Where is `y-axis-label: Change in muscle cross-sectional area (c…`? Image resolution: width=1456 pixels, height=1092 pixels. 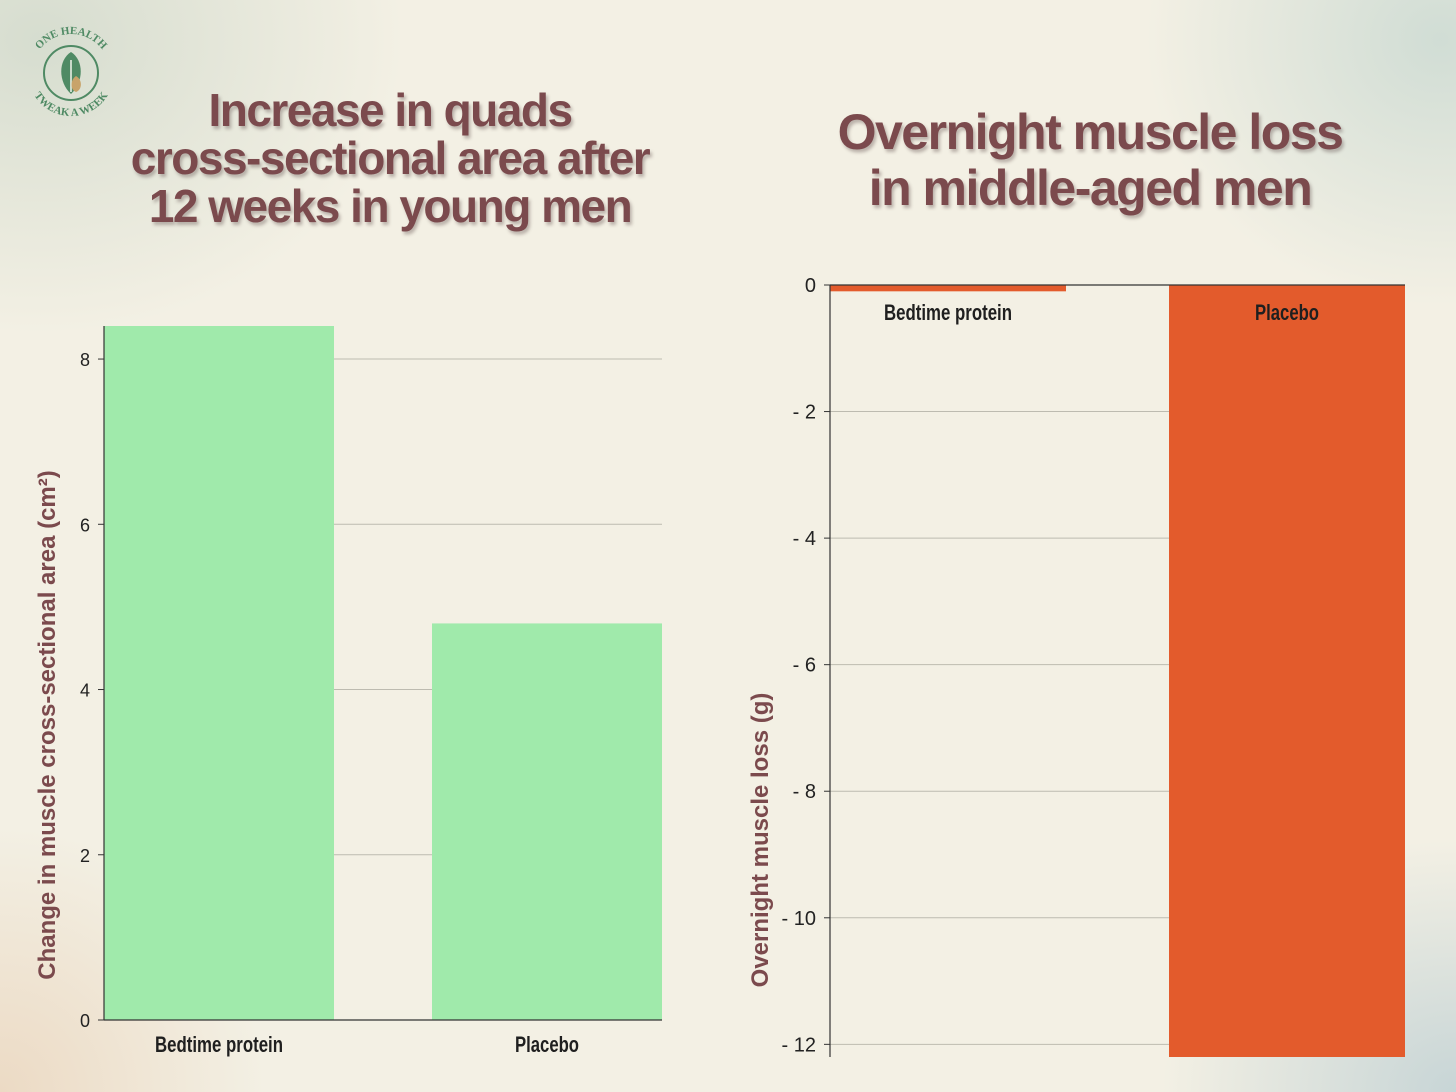
y-axis-label: Change in muscle cross-sectional area (c… is located at coordinates (47, 725).